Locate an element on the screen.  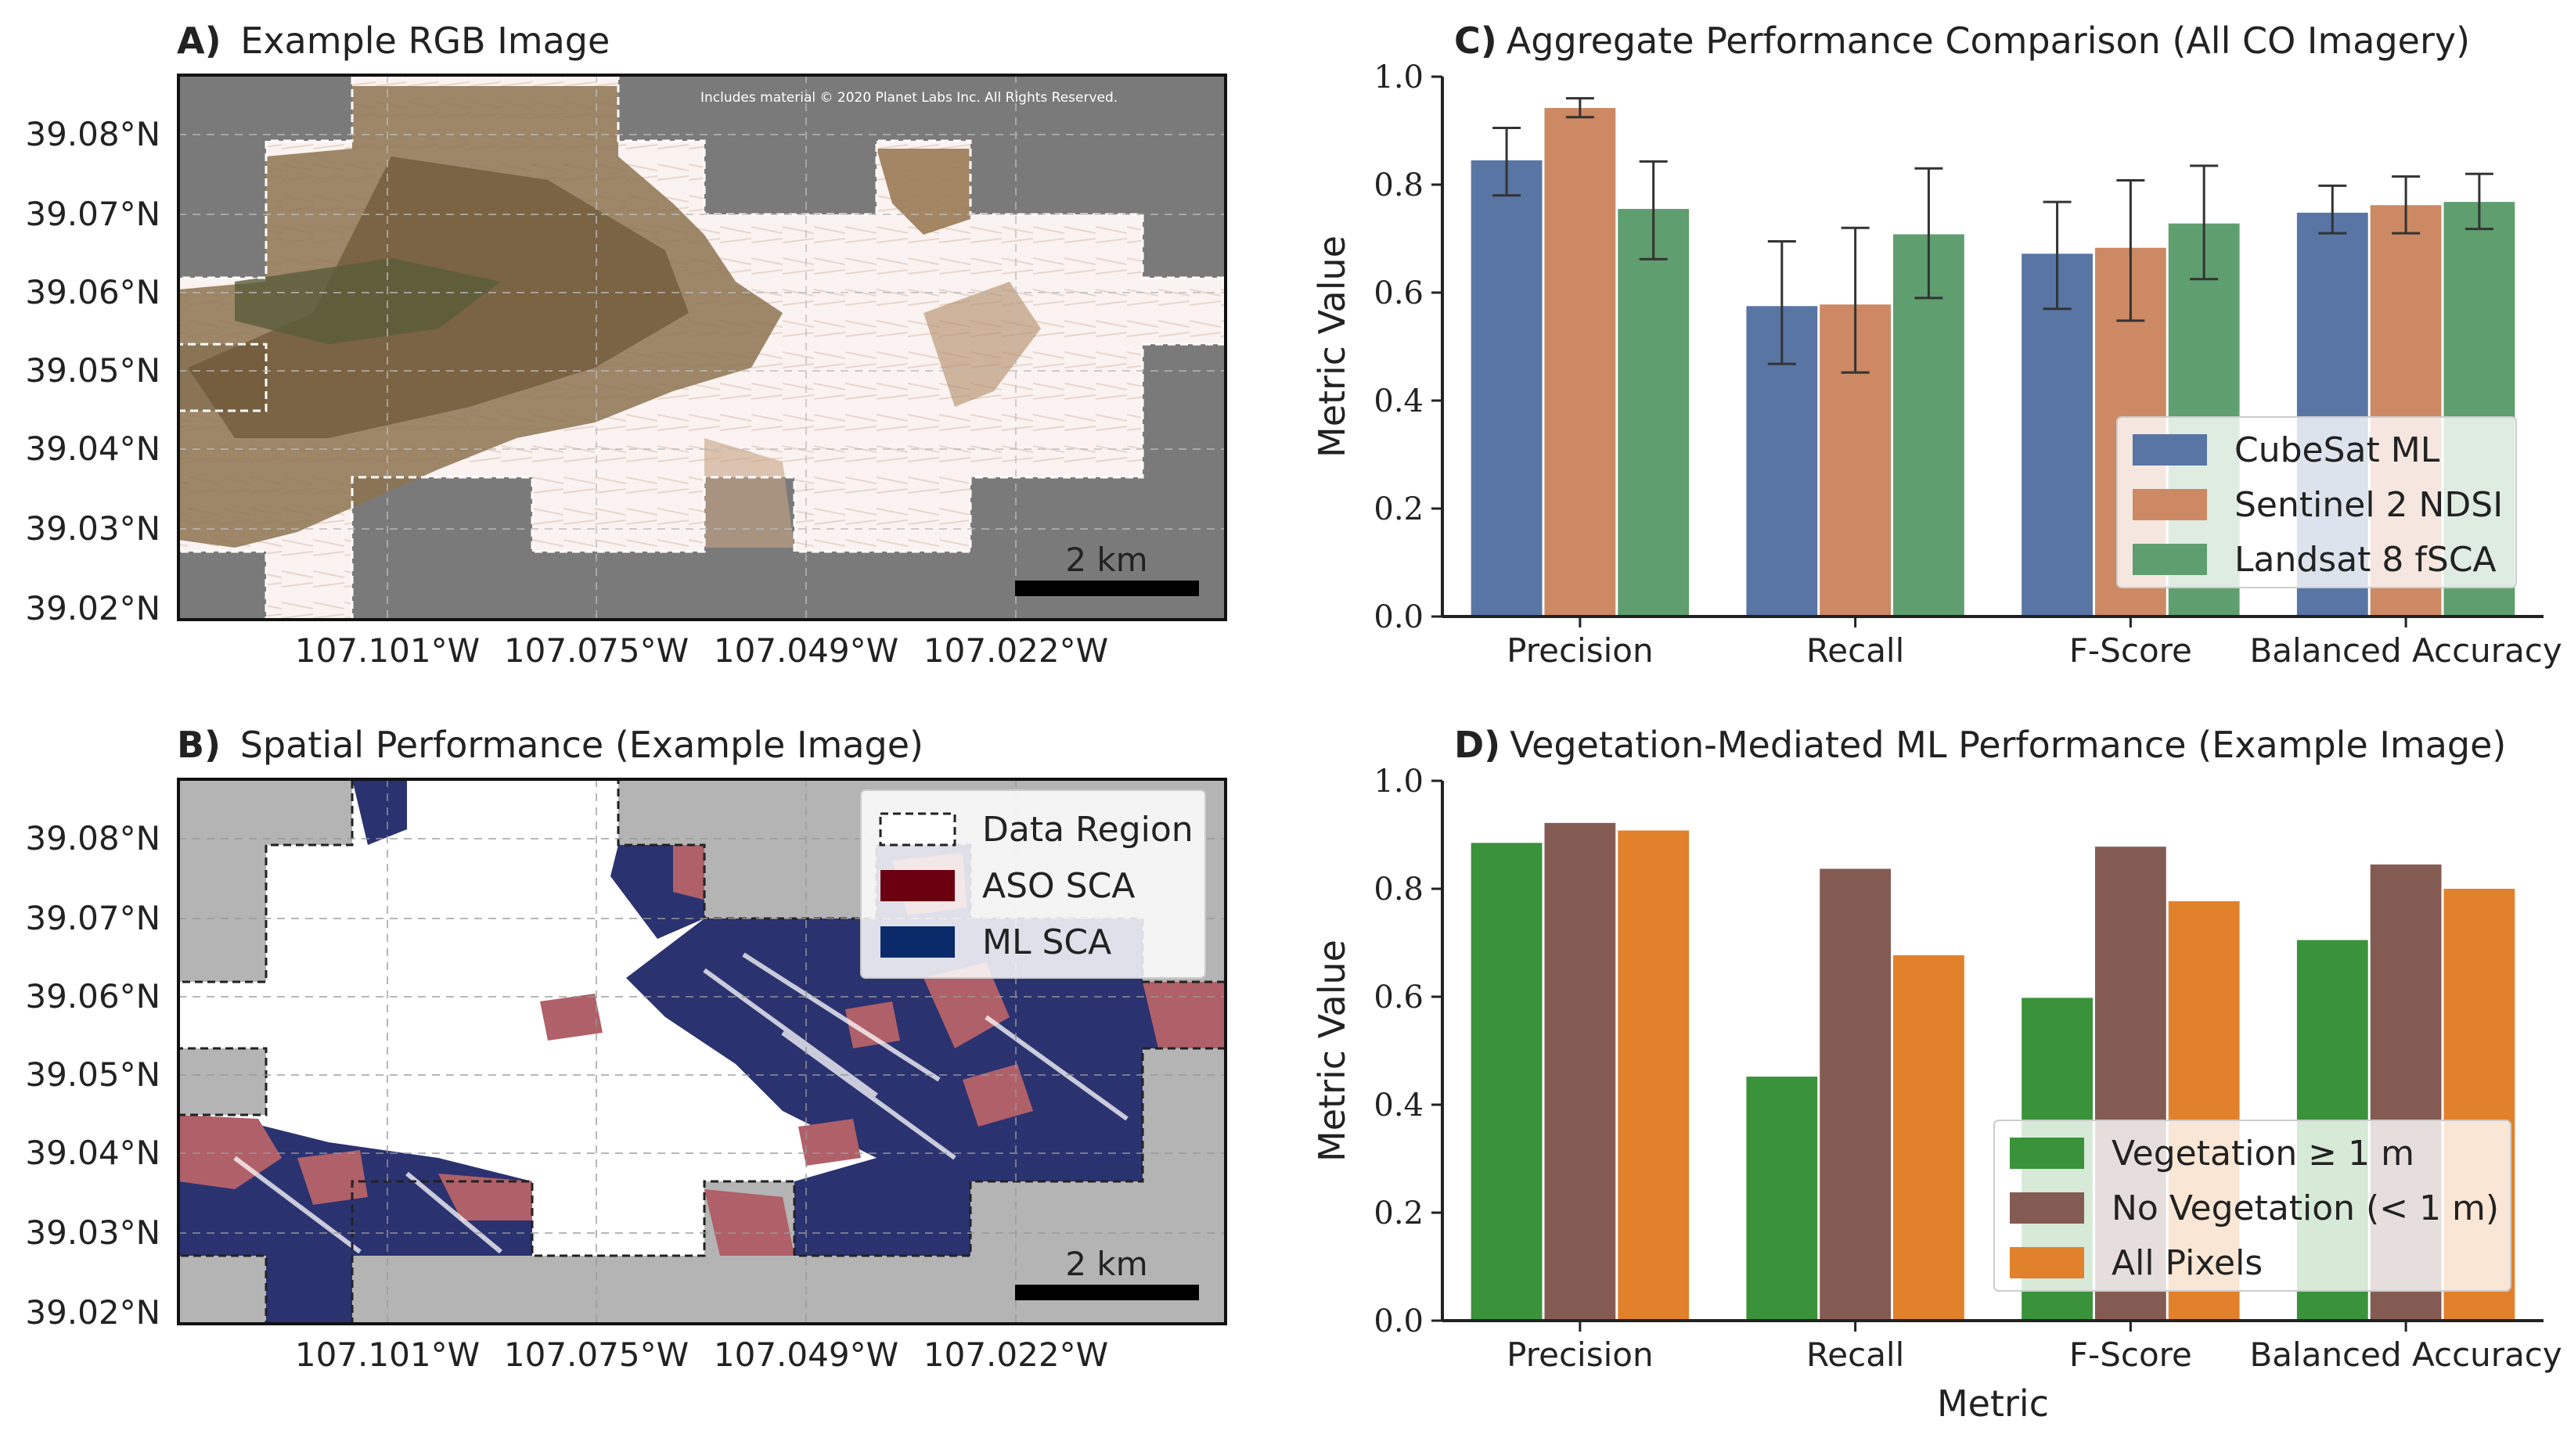
legend-label: Vegetation ≥ 1 m is located at coordinates (2263, 1154).